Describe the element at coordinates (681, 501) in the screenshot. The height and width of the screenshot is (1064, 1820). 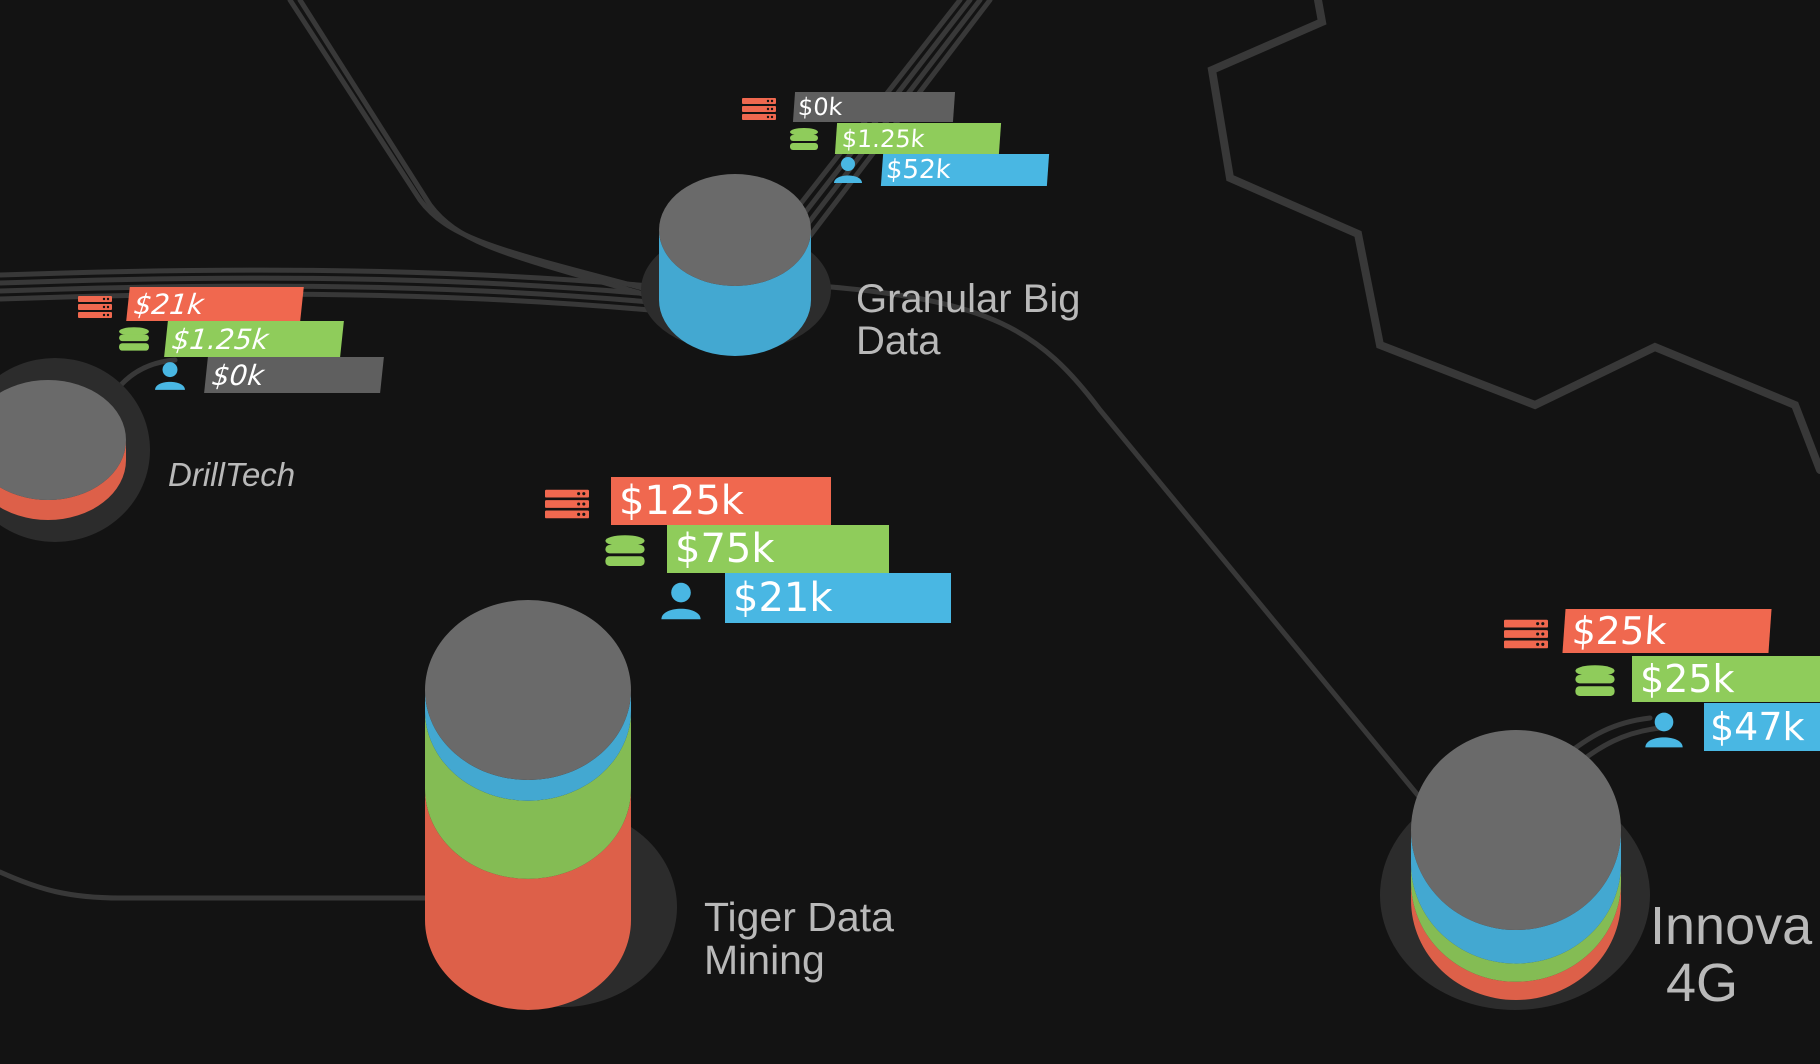
I see `servers-value-text: $125k` at that location.